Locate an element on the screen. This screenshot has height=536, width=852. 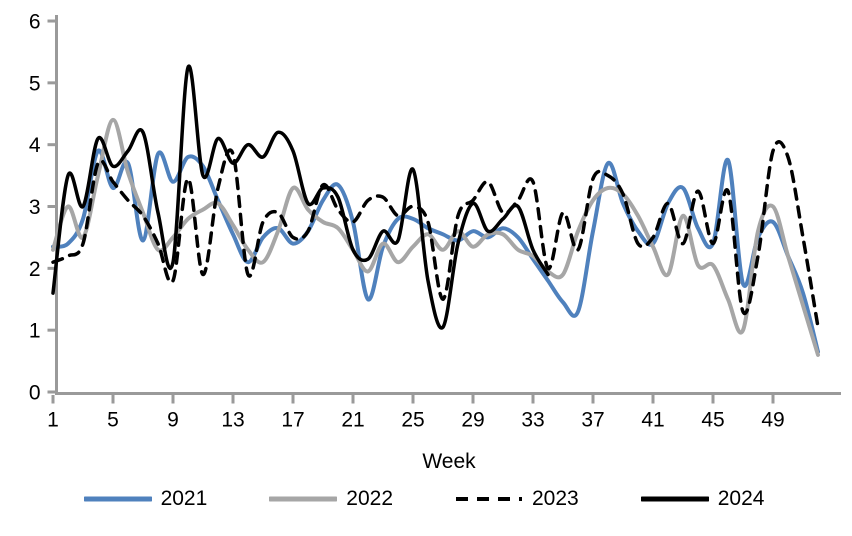
legend-label-2021: 2021 is located at coordinates (184, 498).